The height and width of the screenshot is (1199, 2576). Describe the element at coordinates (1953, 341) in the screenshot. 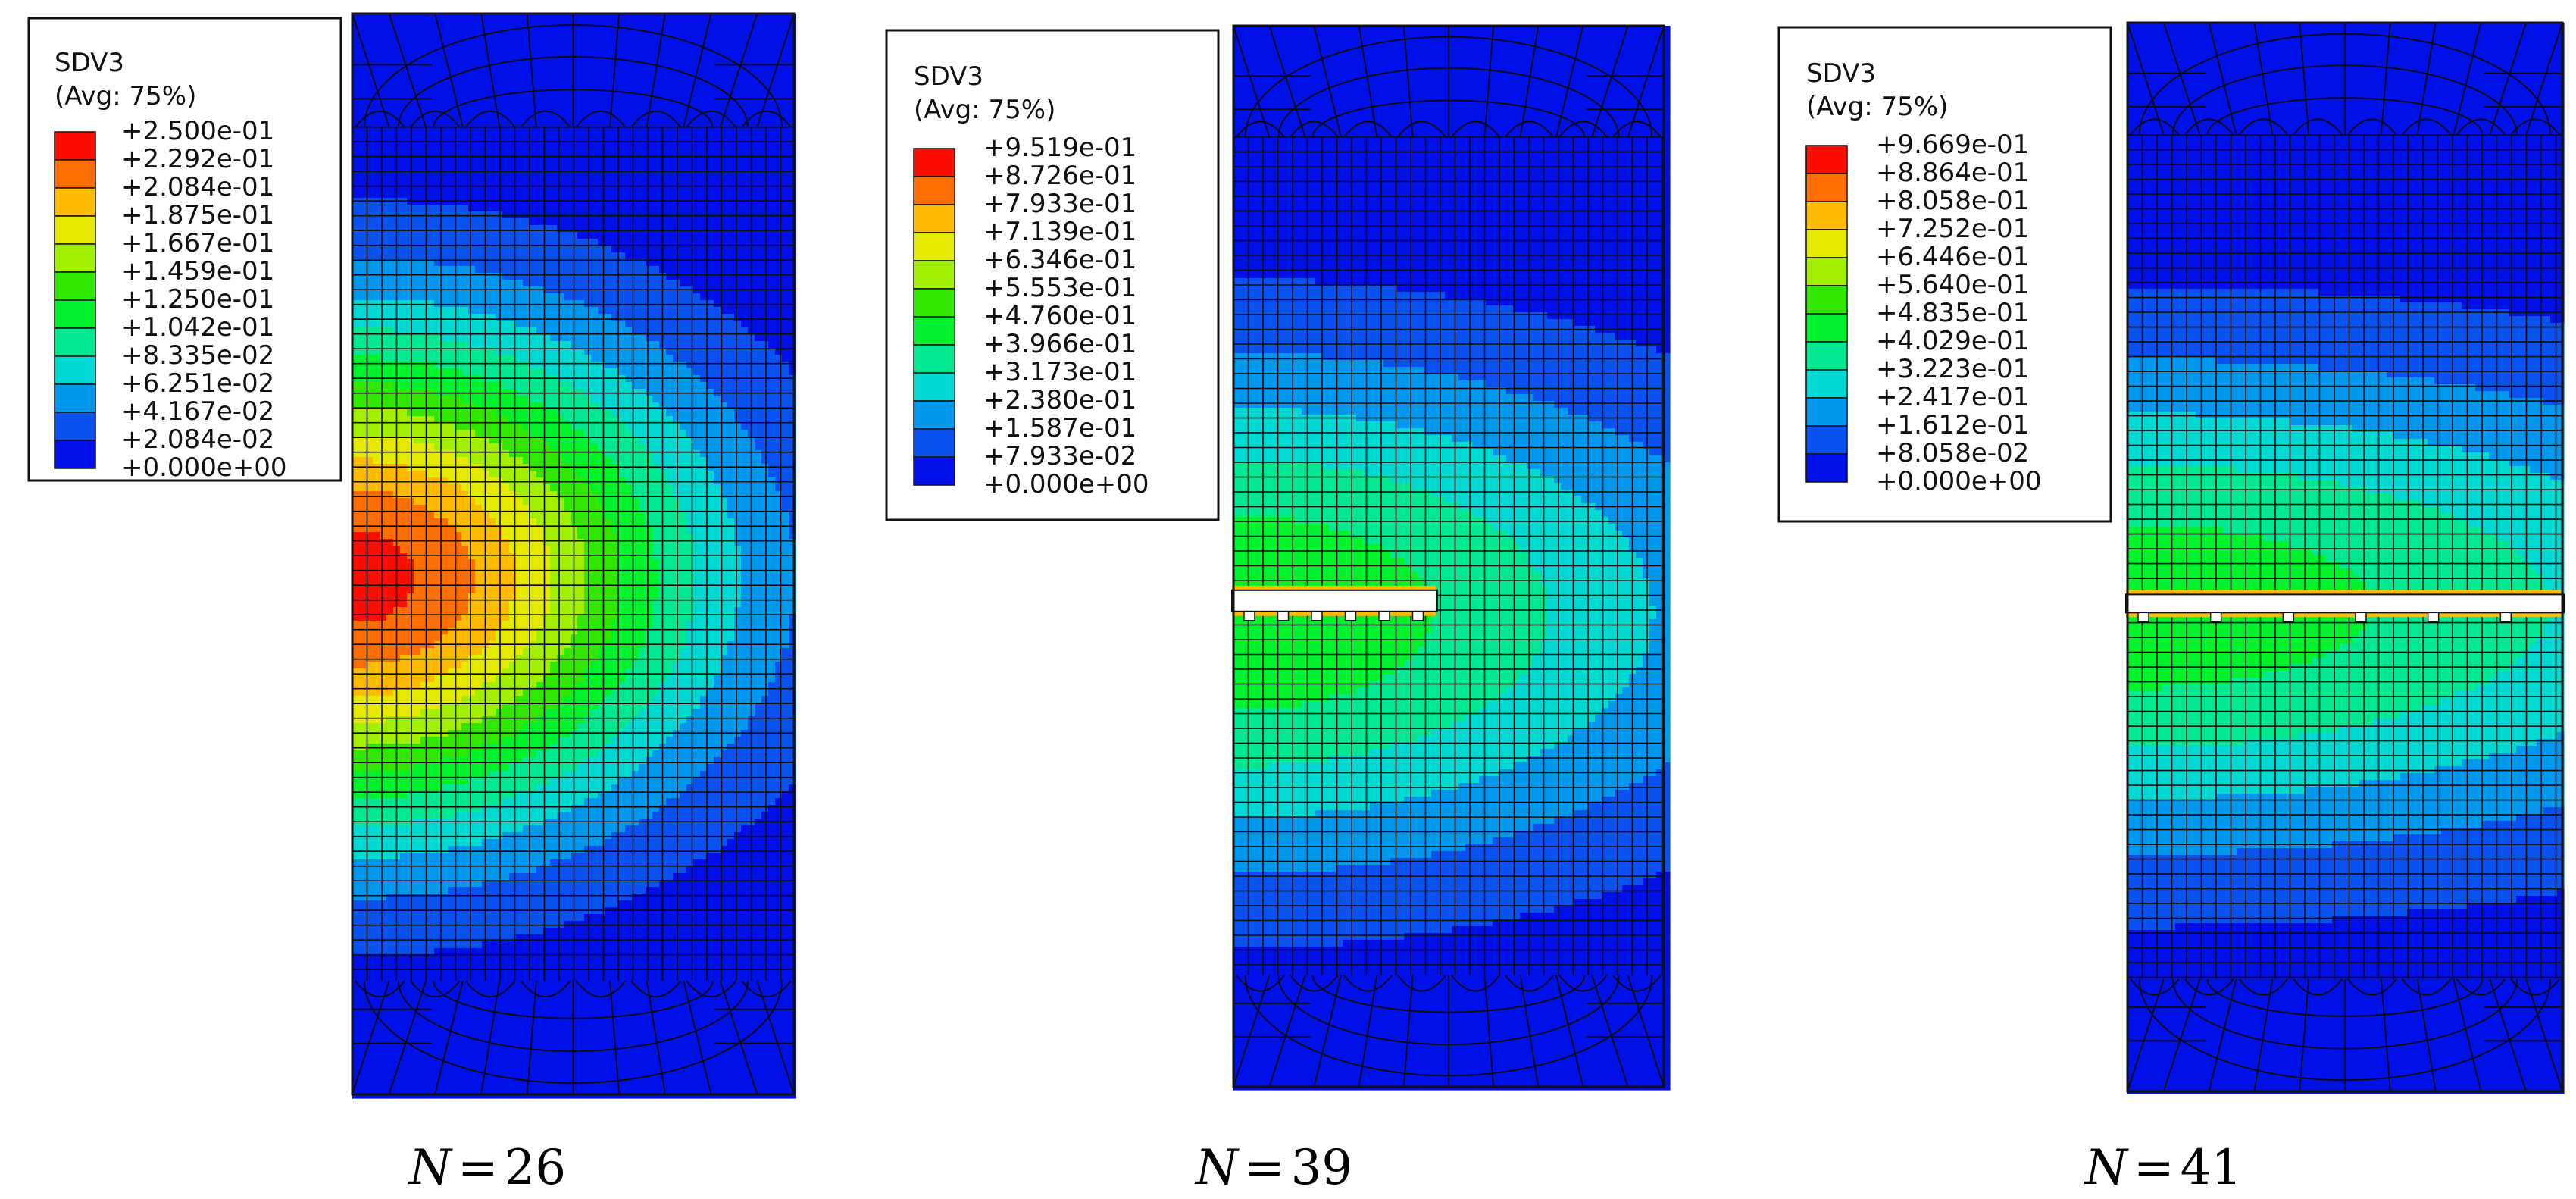

I see `legend-value: +4.029e-01` at that location.